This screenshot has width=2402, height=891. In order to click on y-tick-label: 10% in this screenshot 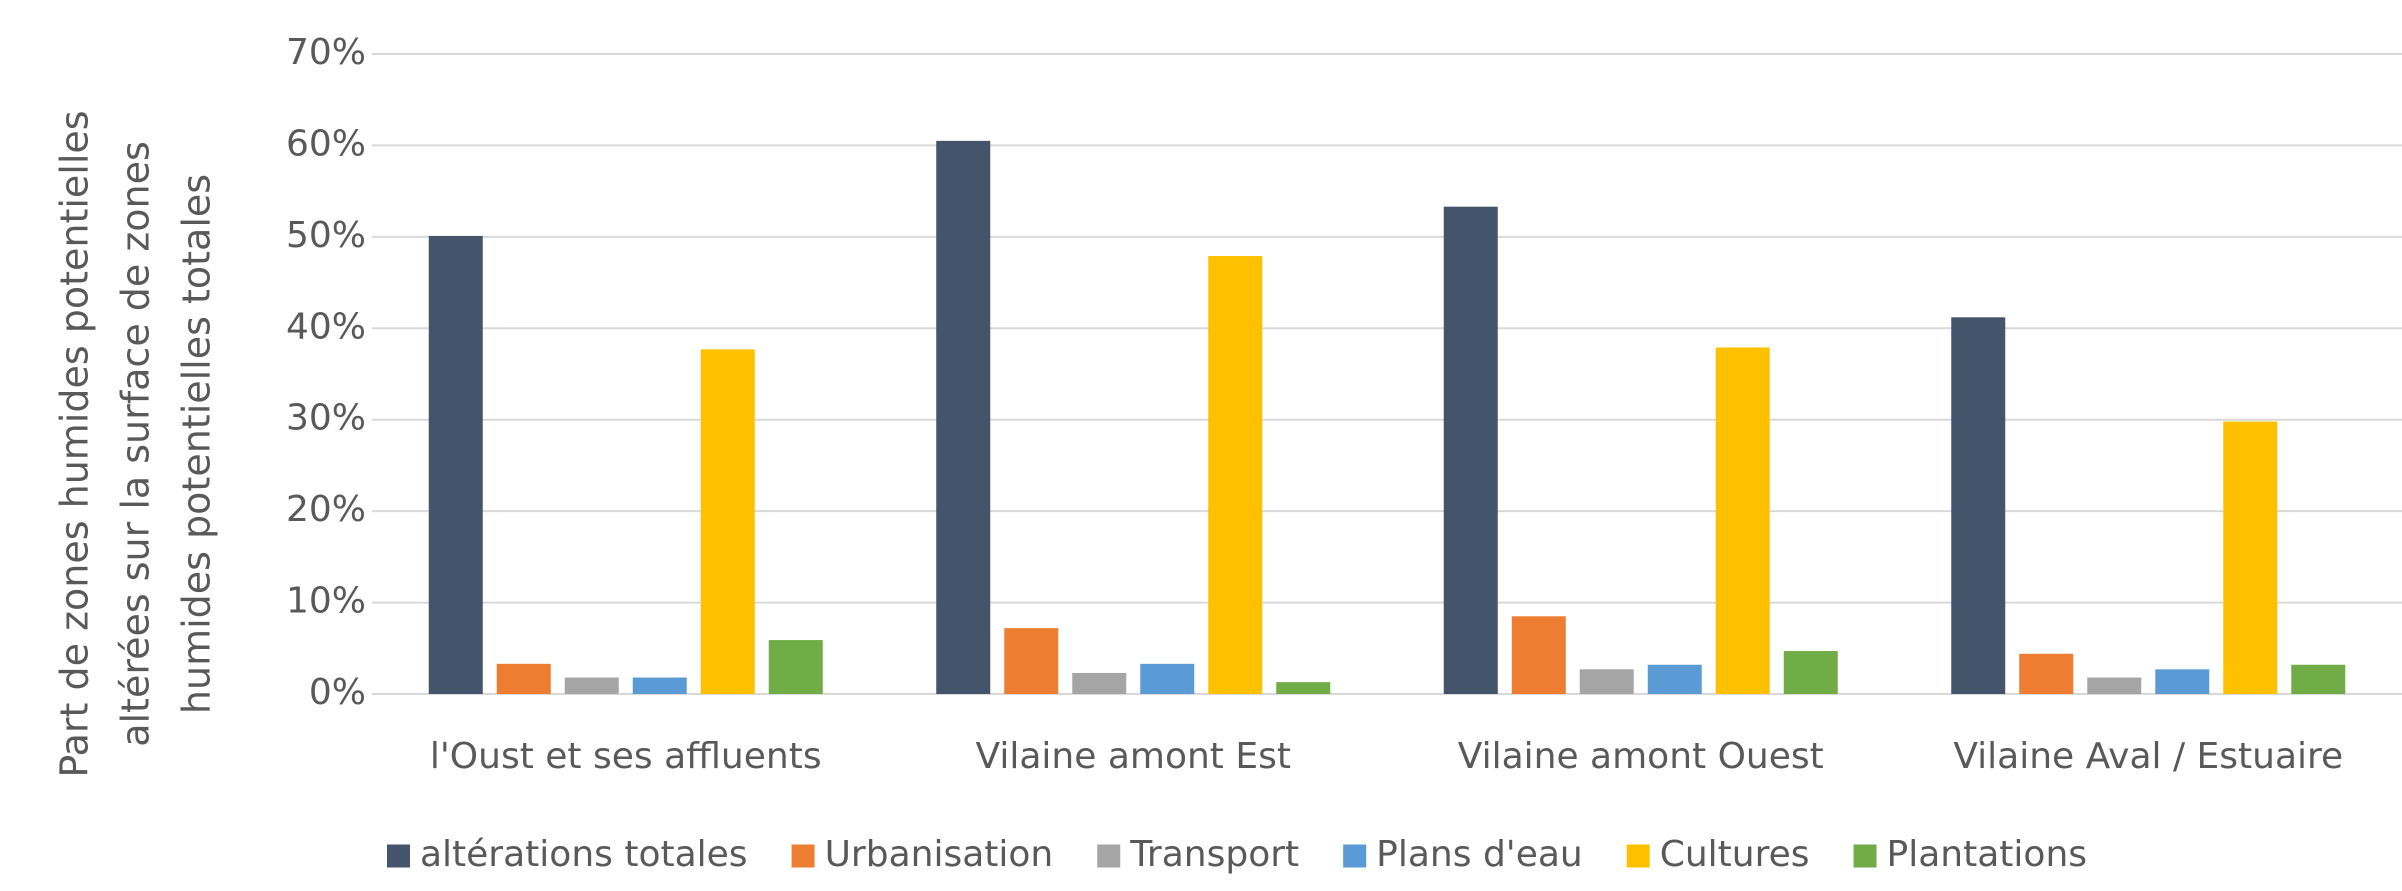, I will do `click(326, 601)`.